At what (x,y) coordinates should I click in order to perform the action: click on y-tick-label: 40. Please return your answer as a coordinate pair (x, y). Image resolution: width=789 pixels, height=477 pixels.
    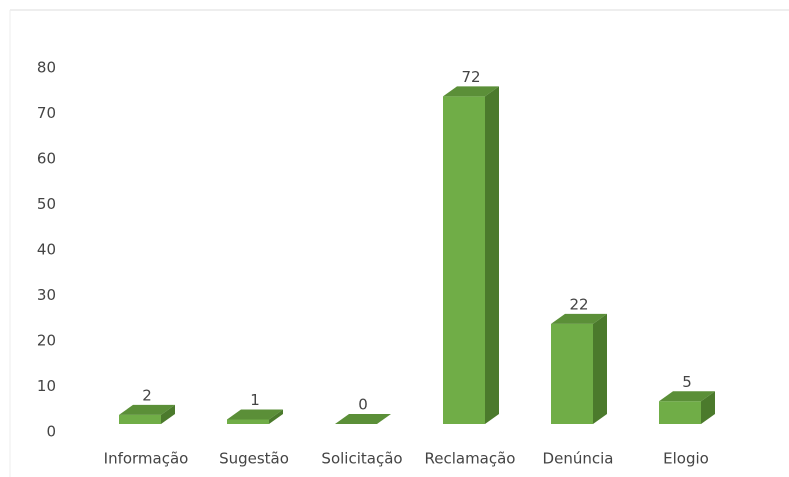
    Looking at the image, I should click on (46, 250).